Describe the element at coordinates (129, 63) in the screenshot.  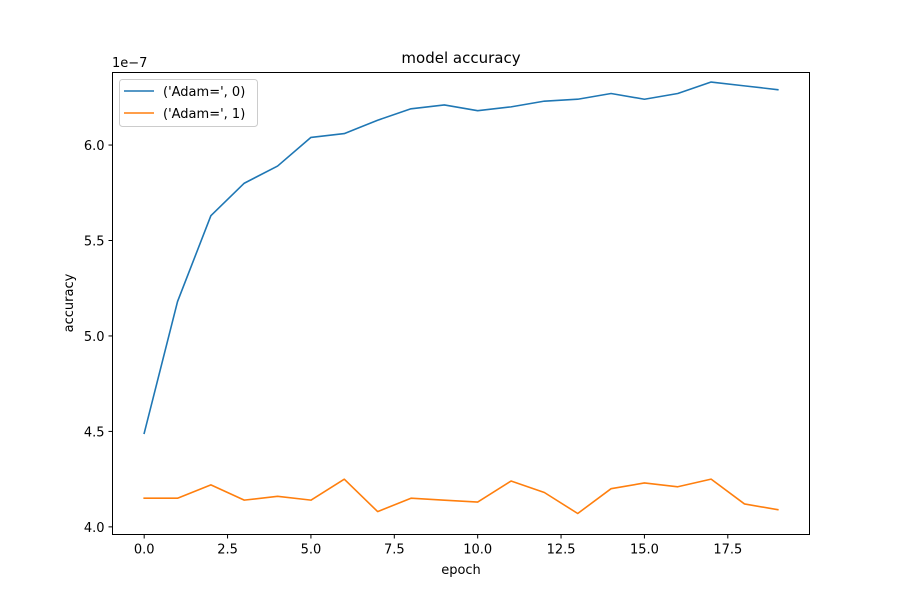
I see `y-offset-label: 1e−7` at that location.